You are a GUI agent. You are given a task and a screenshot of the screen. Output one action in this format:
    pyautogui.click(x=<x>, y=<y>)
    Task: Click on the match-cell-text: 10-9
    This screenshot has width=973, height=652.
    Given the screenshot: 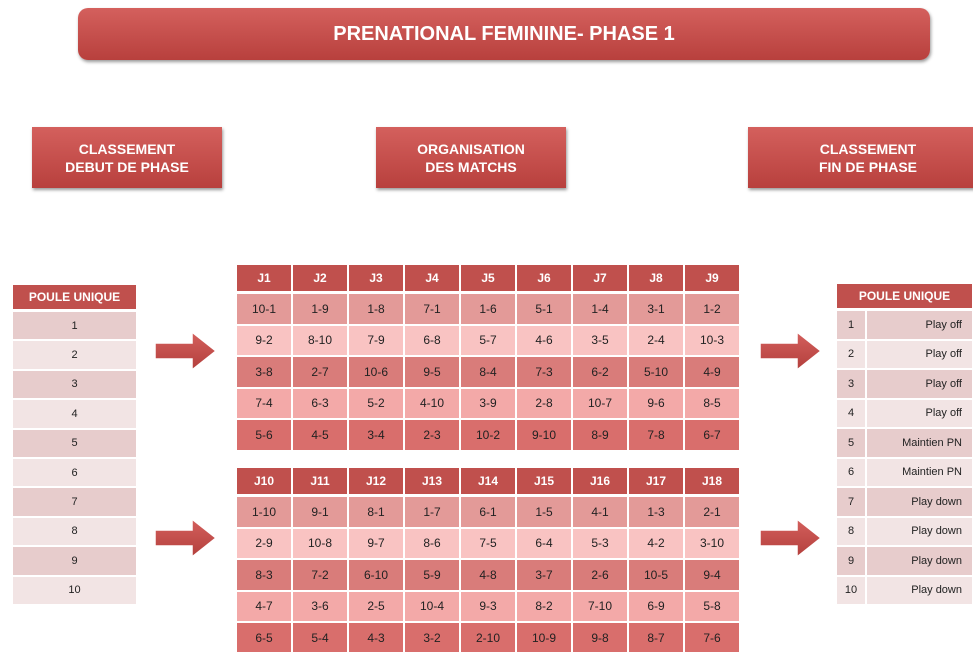 What is the action you would take?
    pyautogui.click(x=544, y=637)
    